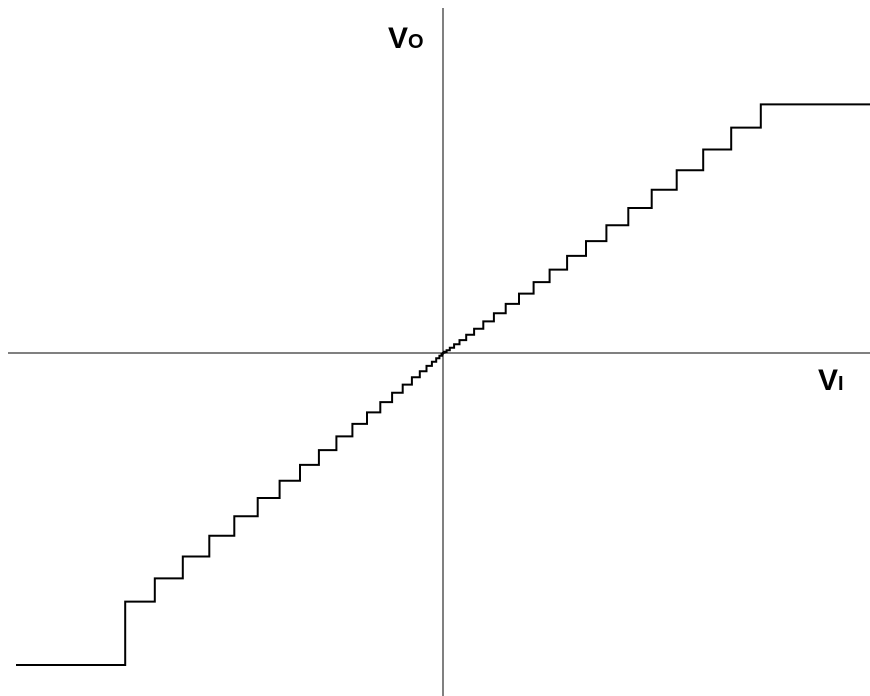  I want to click on x-axis-label: VI, so click(831, 381).